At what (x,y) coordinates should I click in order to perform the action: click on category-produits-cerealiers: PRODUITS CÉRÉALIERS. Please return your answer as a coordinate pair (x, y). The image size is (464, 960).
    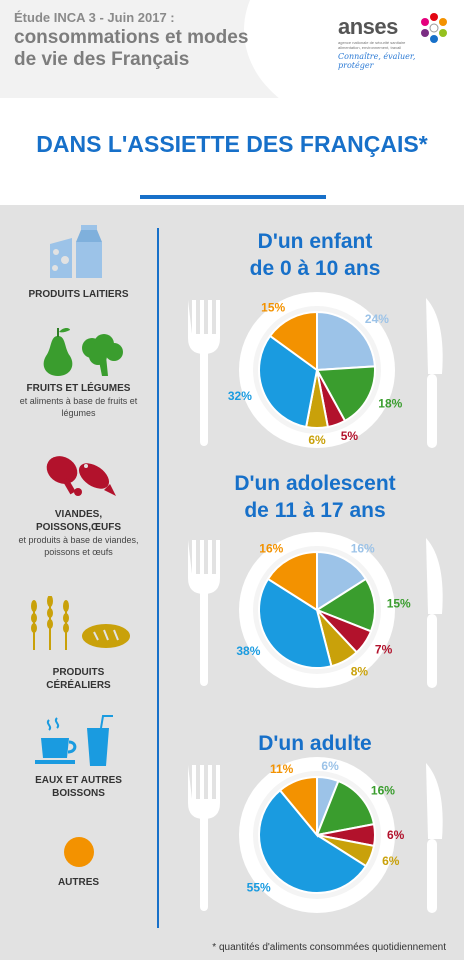
    Looking at the image, I should click on (78, 644).